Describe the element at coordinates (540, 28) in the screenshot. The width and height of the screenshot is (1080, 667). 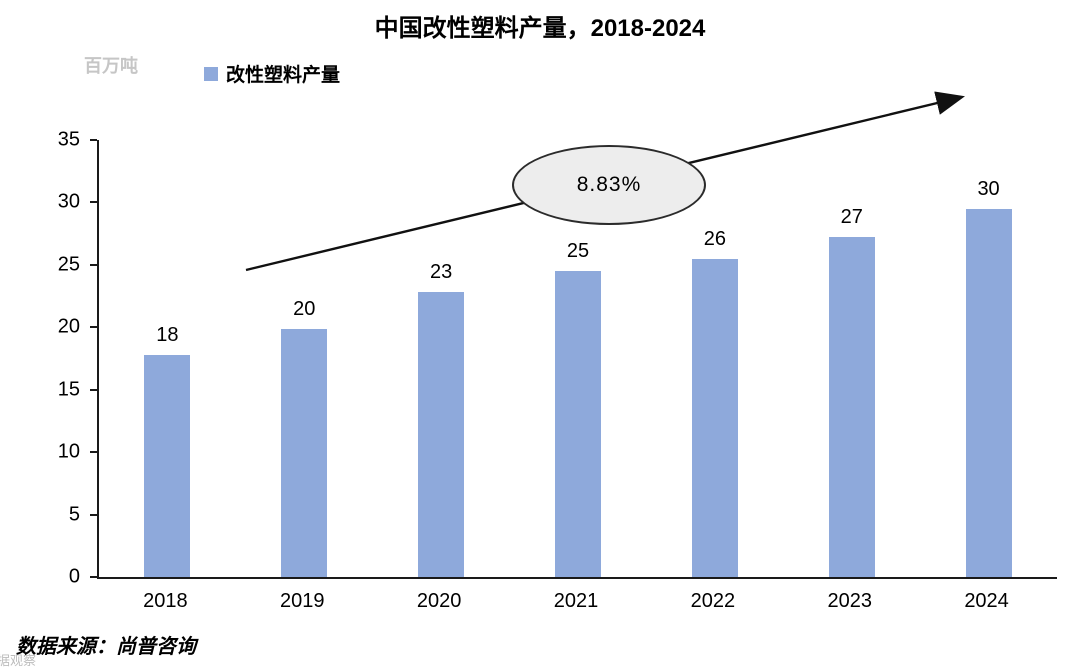
I see `chart-title: 中国改性塑料产量，2018-2024` at that location.